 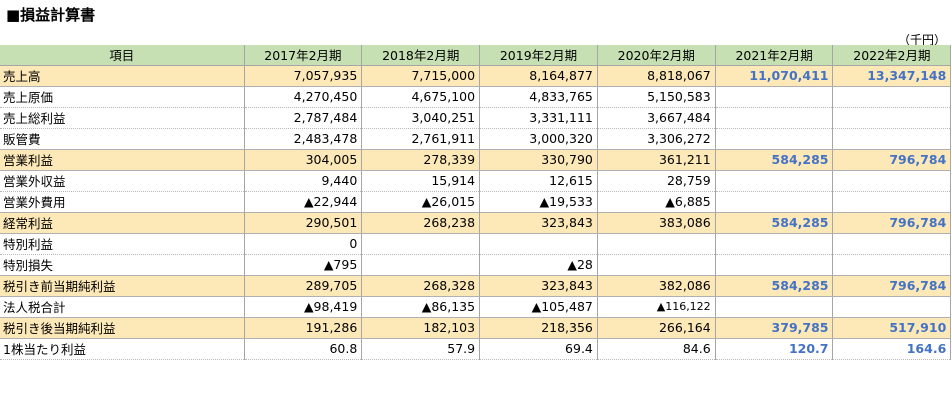 I want to click on value-cell: 266,164, so click(x=656, y=327).